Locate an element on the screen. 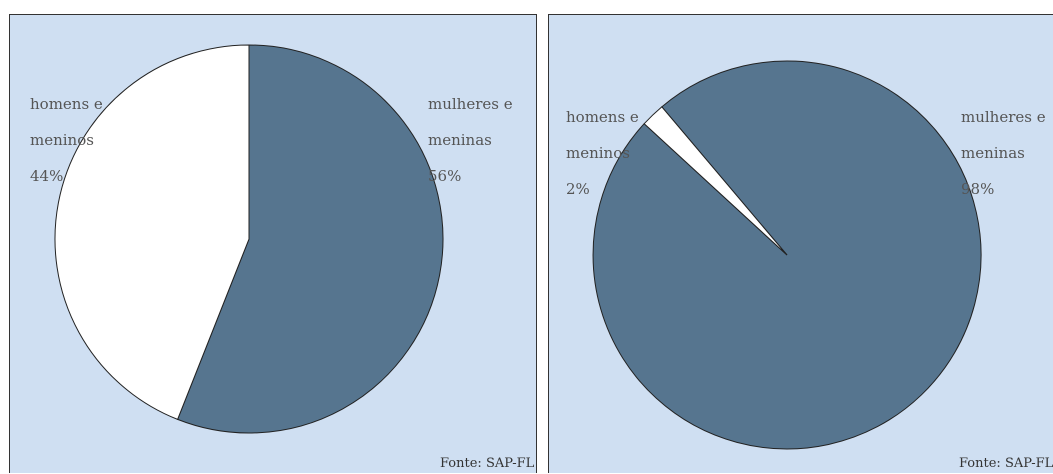  label-line: 2% is located at coordinates (578, 189).